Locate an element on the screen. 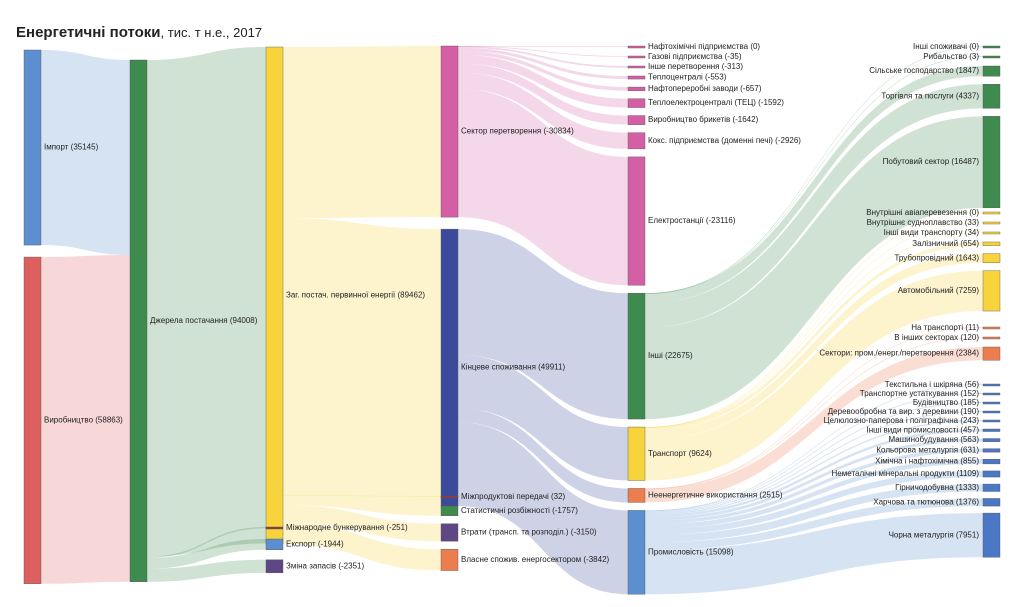 This screenshot has width=1024, height=607. flow-industry-to-i_textile is located at coordinates (814, 448).